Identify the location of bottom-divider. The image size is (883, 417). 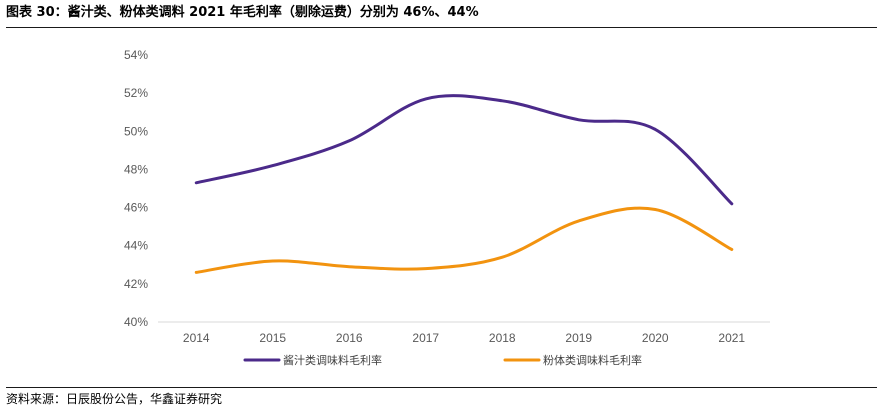
(441, 387).